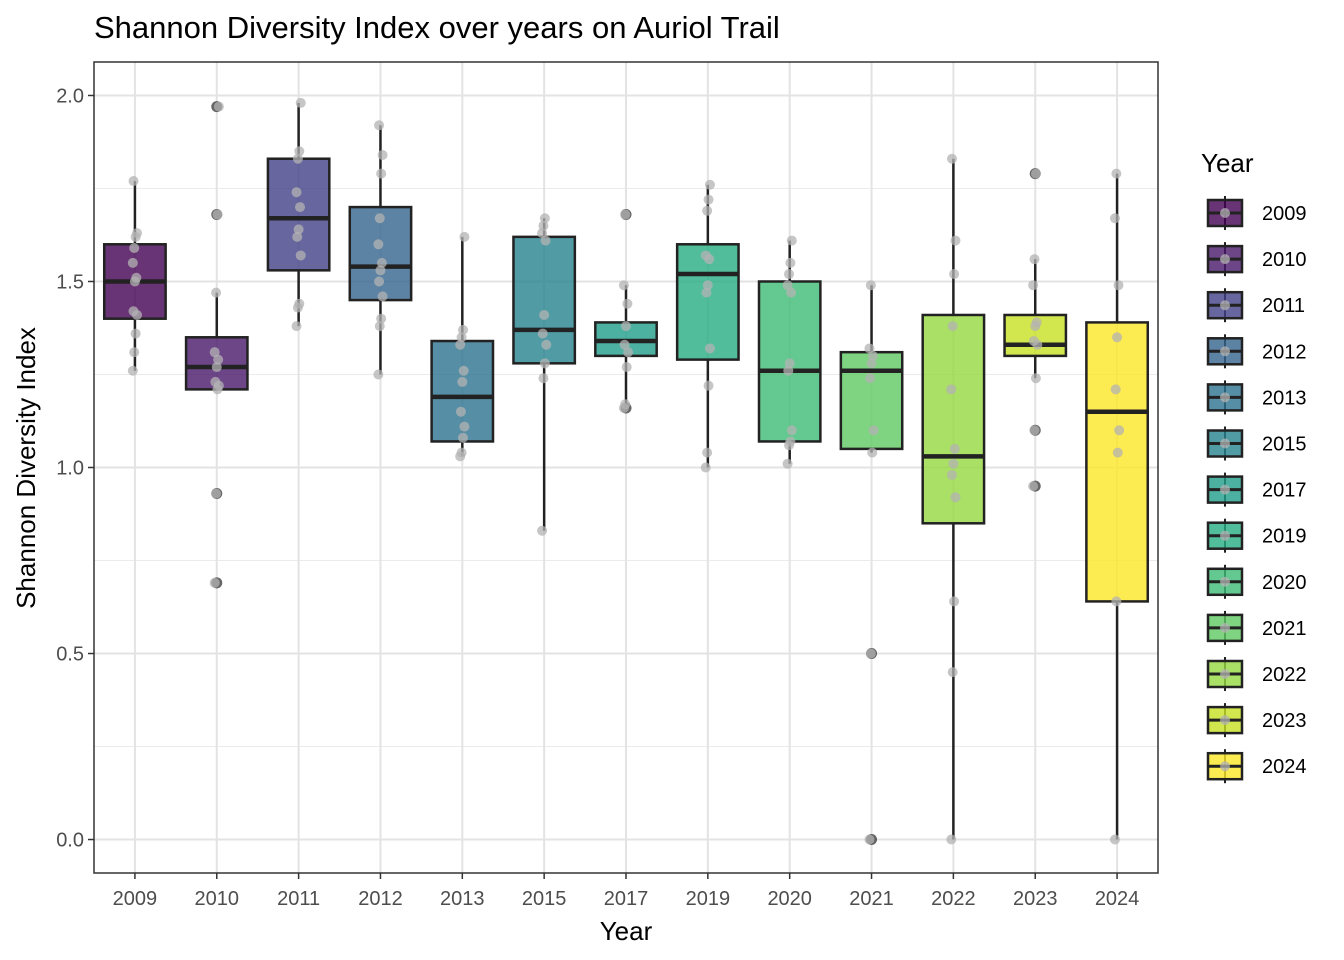 The height and width of the screenshot is (960, 1344). What do you see at coordinates (1284, 583) in the screenshot?
I see `legend-label: 2020` at bounding box center [1284, 583].